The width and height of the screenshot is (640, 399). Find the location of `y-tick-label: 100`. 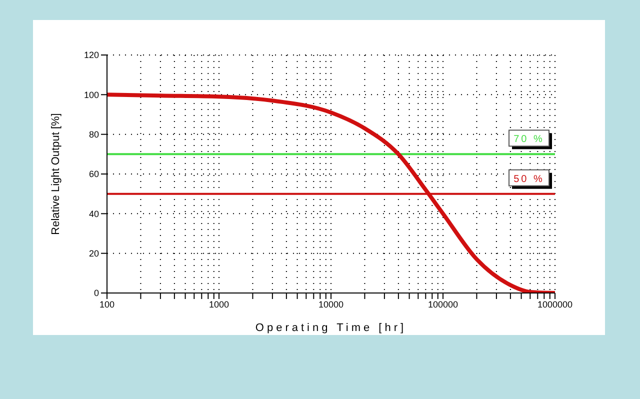

y-tick-label: 100 is located at coordinates (91, 95).